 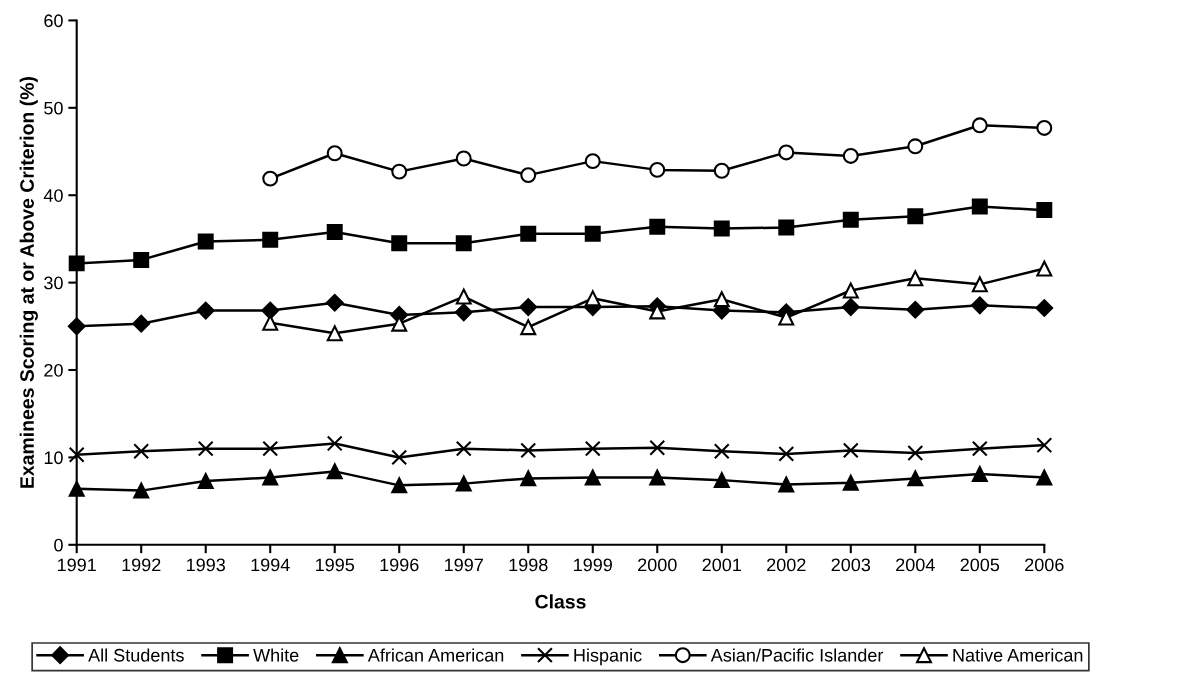 I want to click on x-tick-label: 2003, so click(x=851, y=565).